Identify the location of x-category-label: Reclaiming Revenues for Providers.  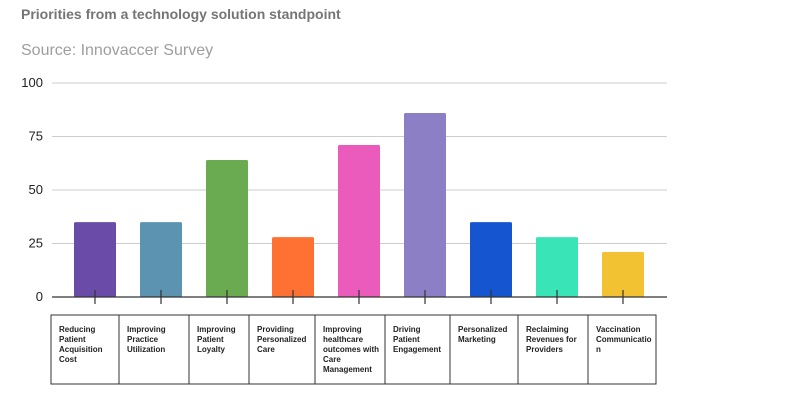
(551, 339).